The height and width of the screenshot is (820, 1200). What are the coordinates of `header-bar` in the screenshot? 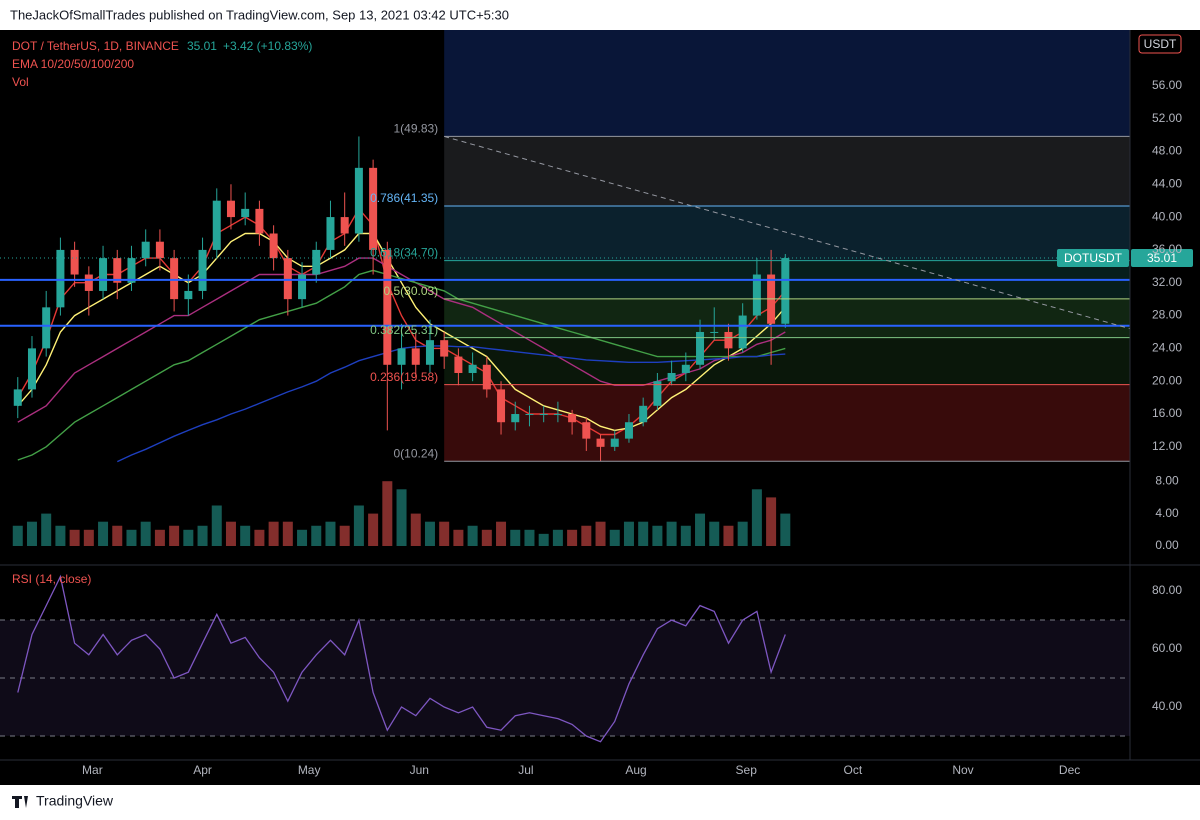 It's located at (600, 15).